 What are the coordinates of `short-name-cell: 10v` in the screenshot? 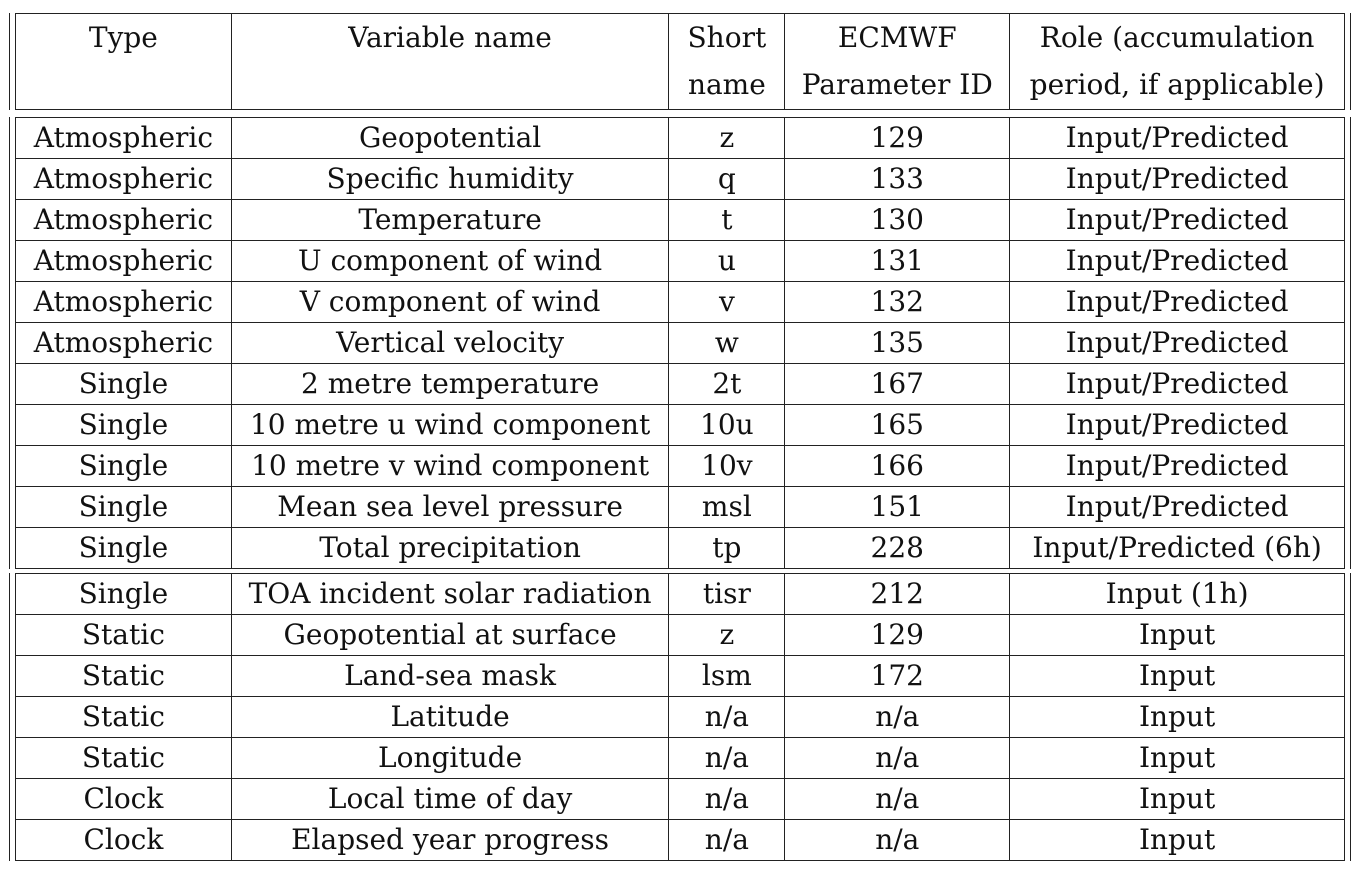 It's located at (727, 466).